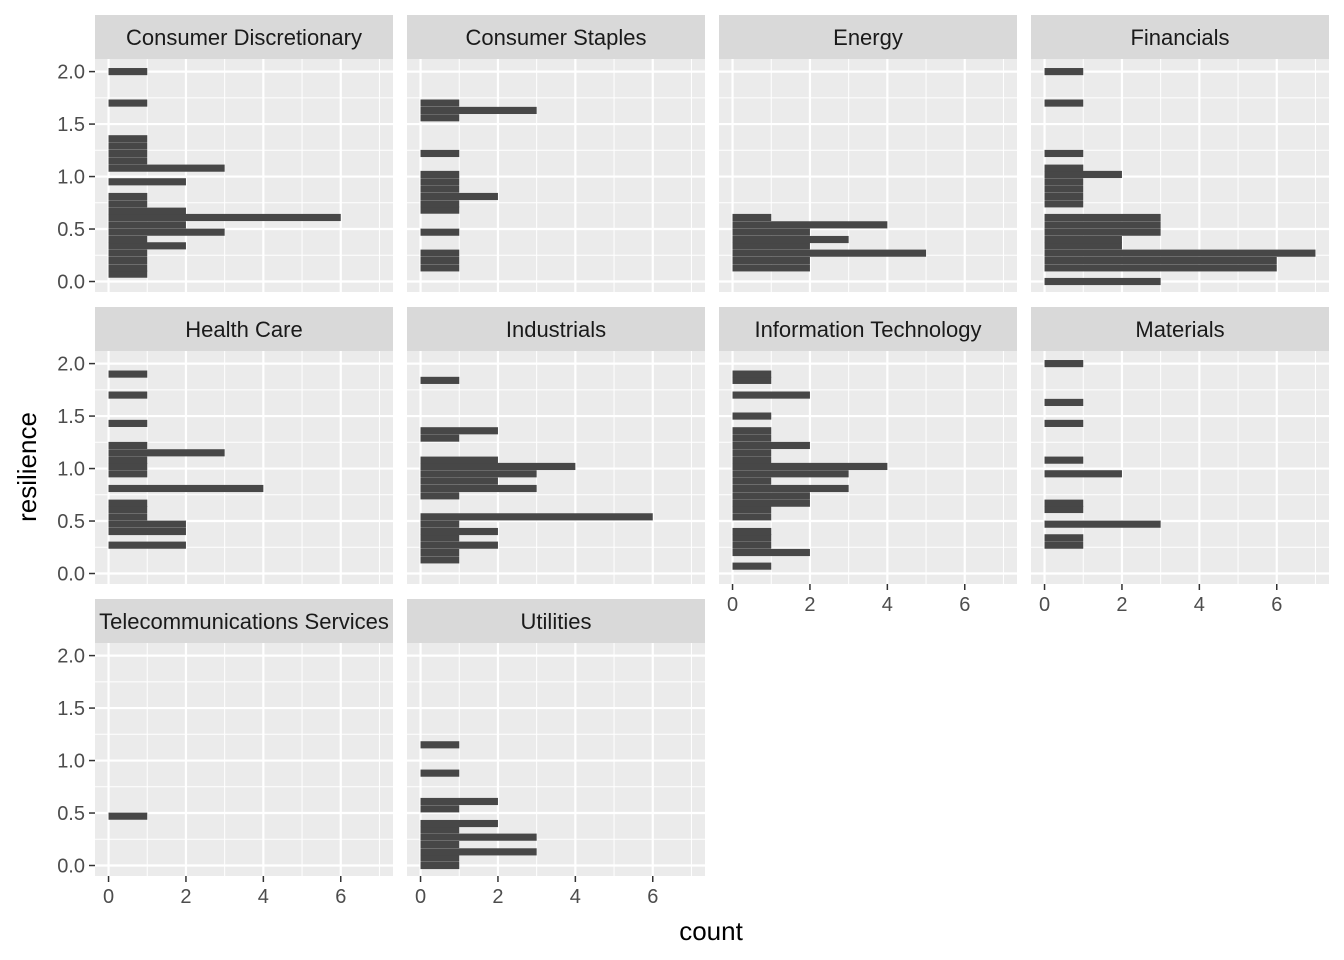 Image resolution: width=1344 pixels, height=960 pixels. I want to click on facet-title: Materials, so click(1179, 329).